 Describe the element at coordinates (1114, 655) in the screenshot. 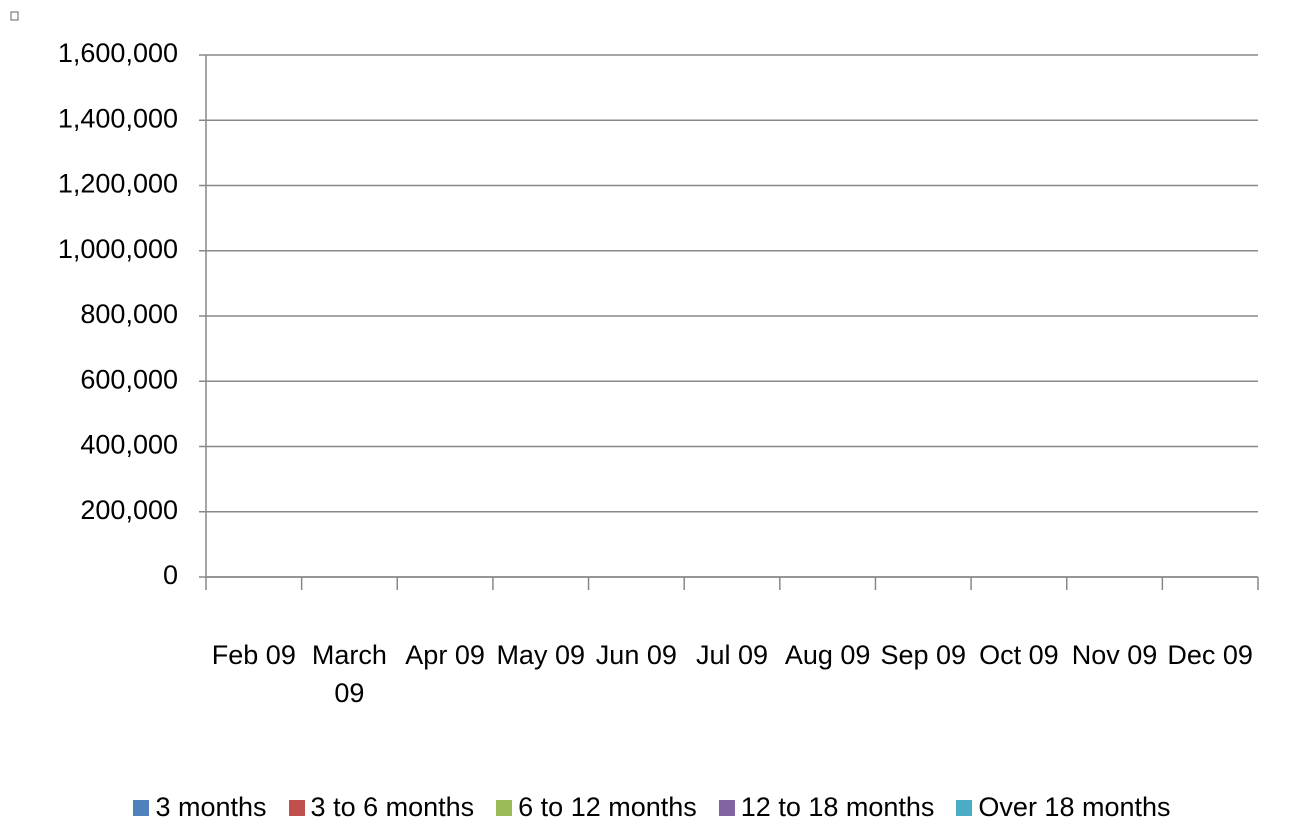

I see `x-tick-label: Nov 09` at that location.